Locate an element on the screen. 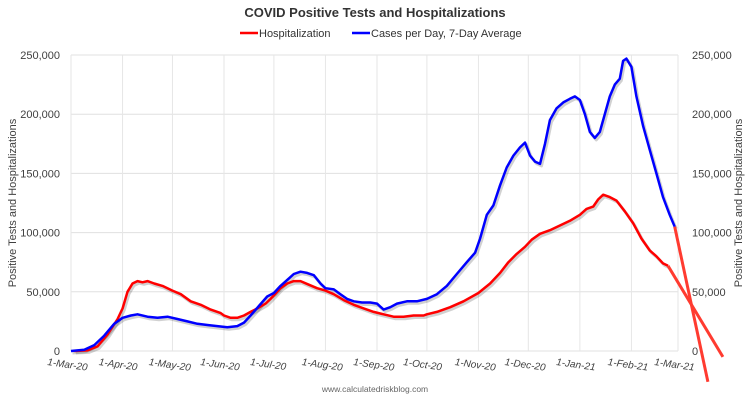 This screenshot has height=402, width=750. x-tick-label: 1-Jan-21 is located at coordinates (575, 365).